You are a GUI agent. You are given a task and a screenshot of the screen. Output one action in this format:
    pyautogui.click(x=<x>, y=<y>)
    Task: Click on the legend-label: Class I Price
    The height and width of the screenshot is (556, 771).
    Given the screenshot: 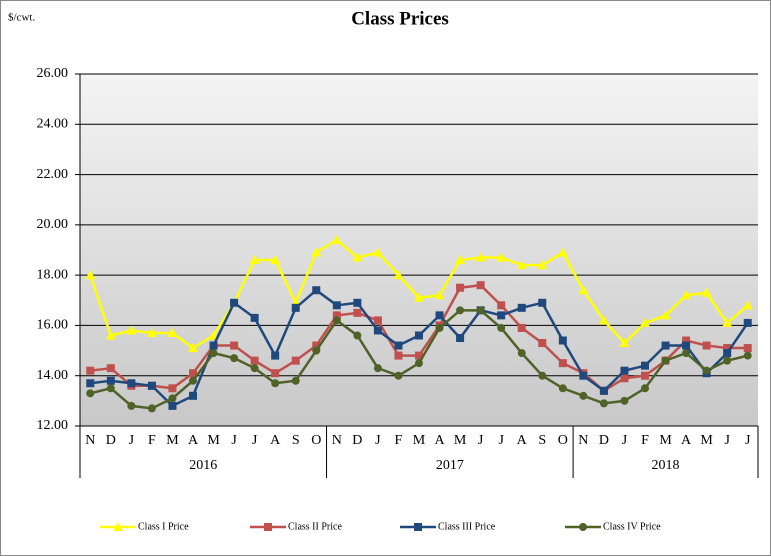 What is the action you would take?
    pyautogui.click(x=163, y=526)
    